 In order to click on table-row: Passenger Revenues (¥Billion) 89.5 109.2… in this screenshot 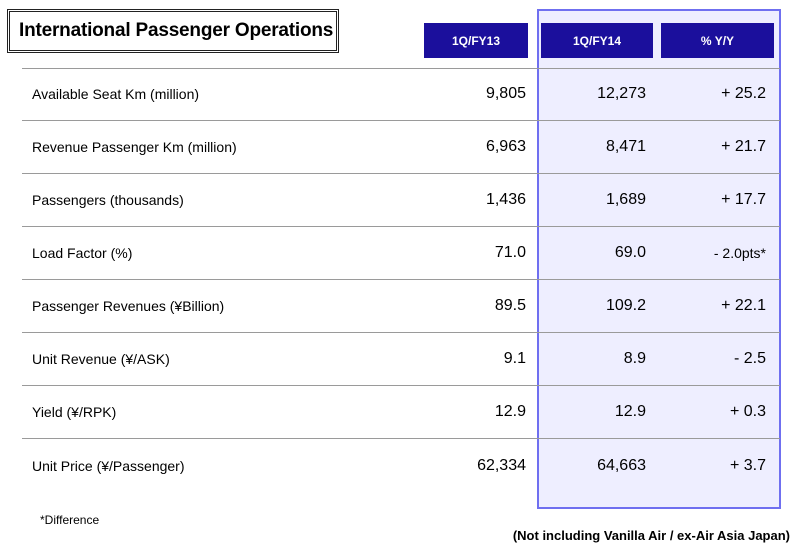, I will do `click(401, 306)`.